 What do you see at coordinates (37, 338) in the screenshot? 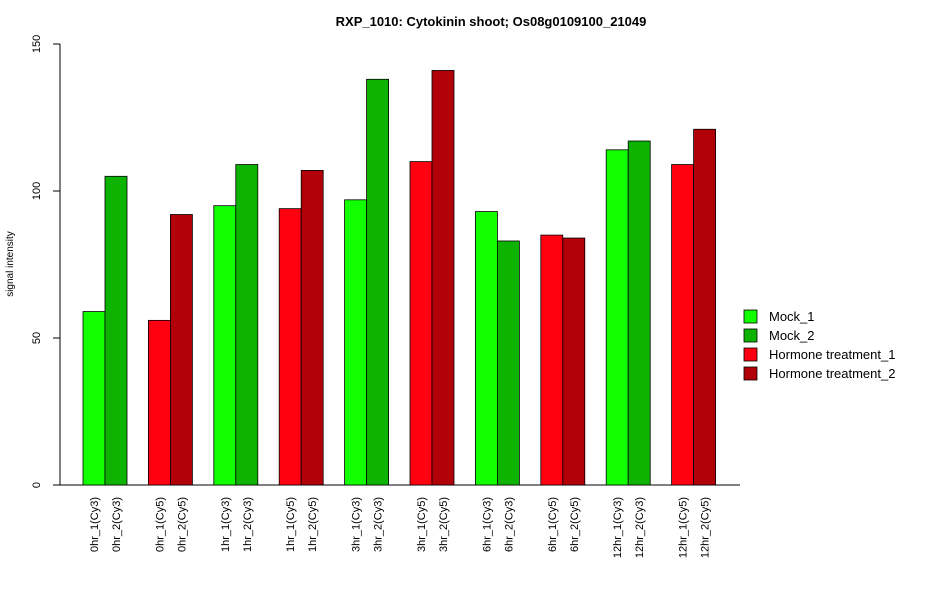
I see `y-tick-label: 50` at bounding box center [37, 338].